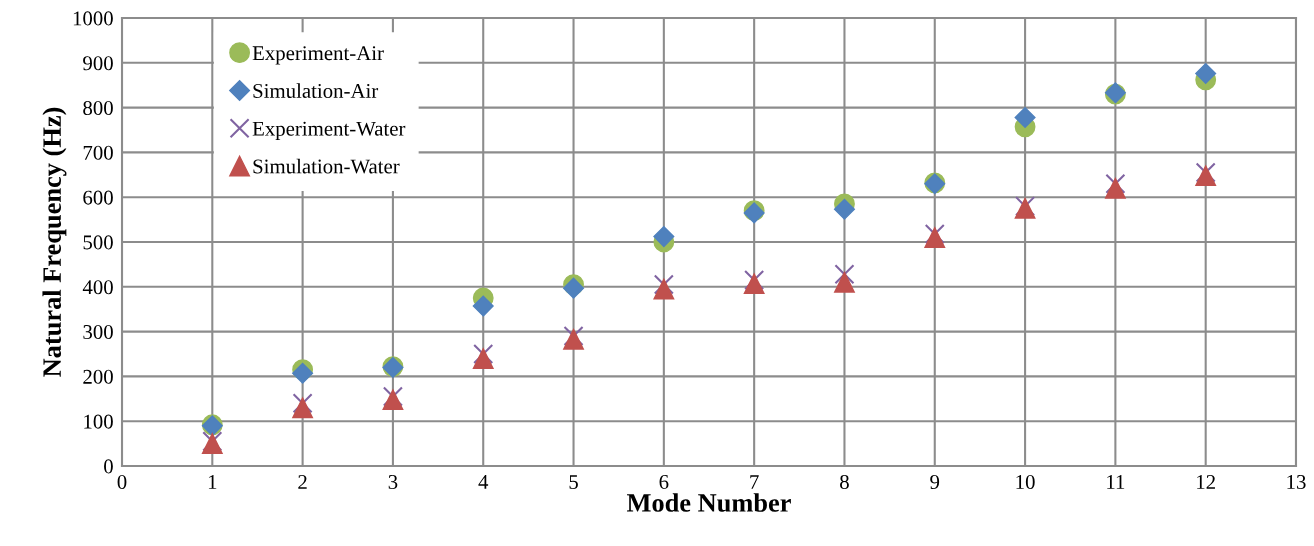  What do you see at coordinates (98, 376) in the screenshot?
I see `y-tick-label: 200` at bounding box center [98, 376].